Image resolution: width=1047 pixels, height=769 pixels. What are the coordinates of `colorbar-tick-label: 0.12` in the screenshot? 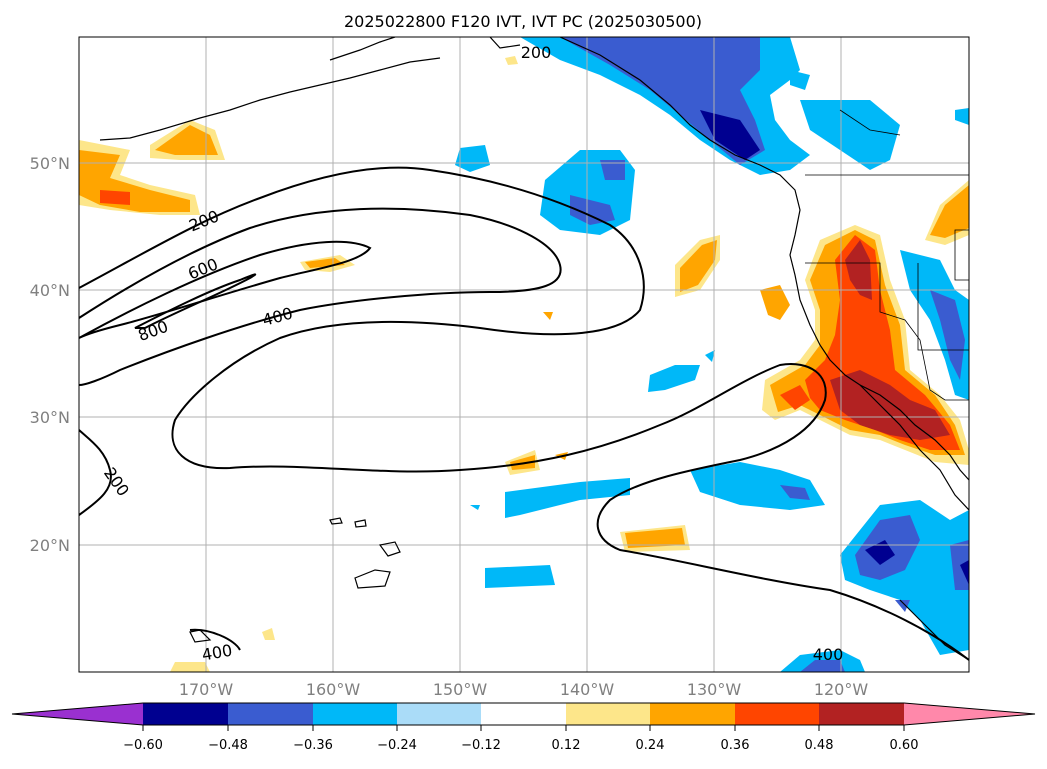 It's located at (566, 745).